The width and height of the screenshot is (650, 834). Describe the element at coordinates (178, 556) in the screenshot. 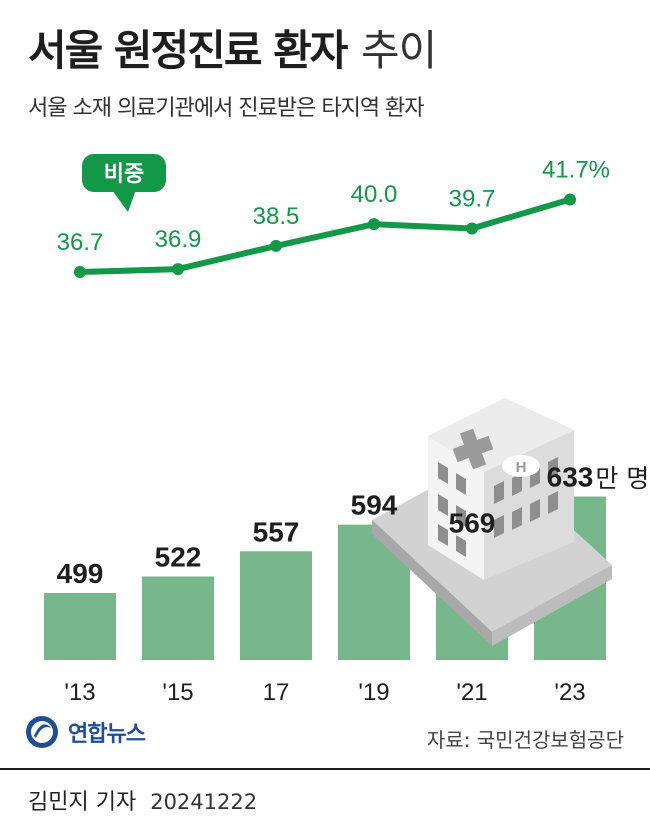

I see `bar-value-label-1: 522` at that location.